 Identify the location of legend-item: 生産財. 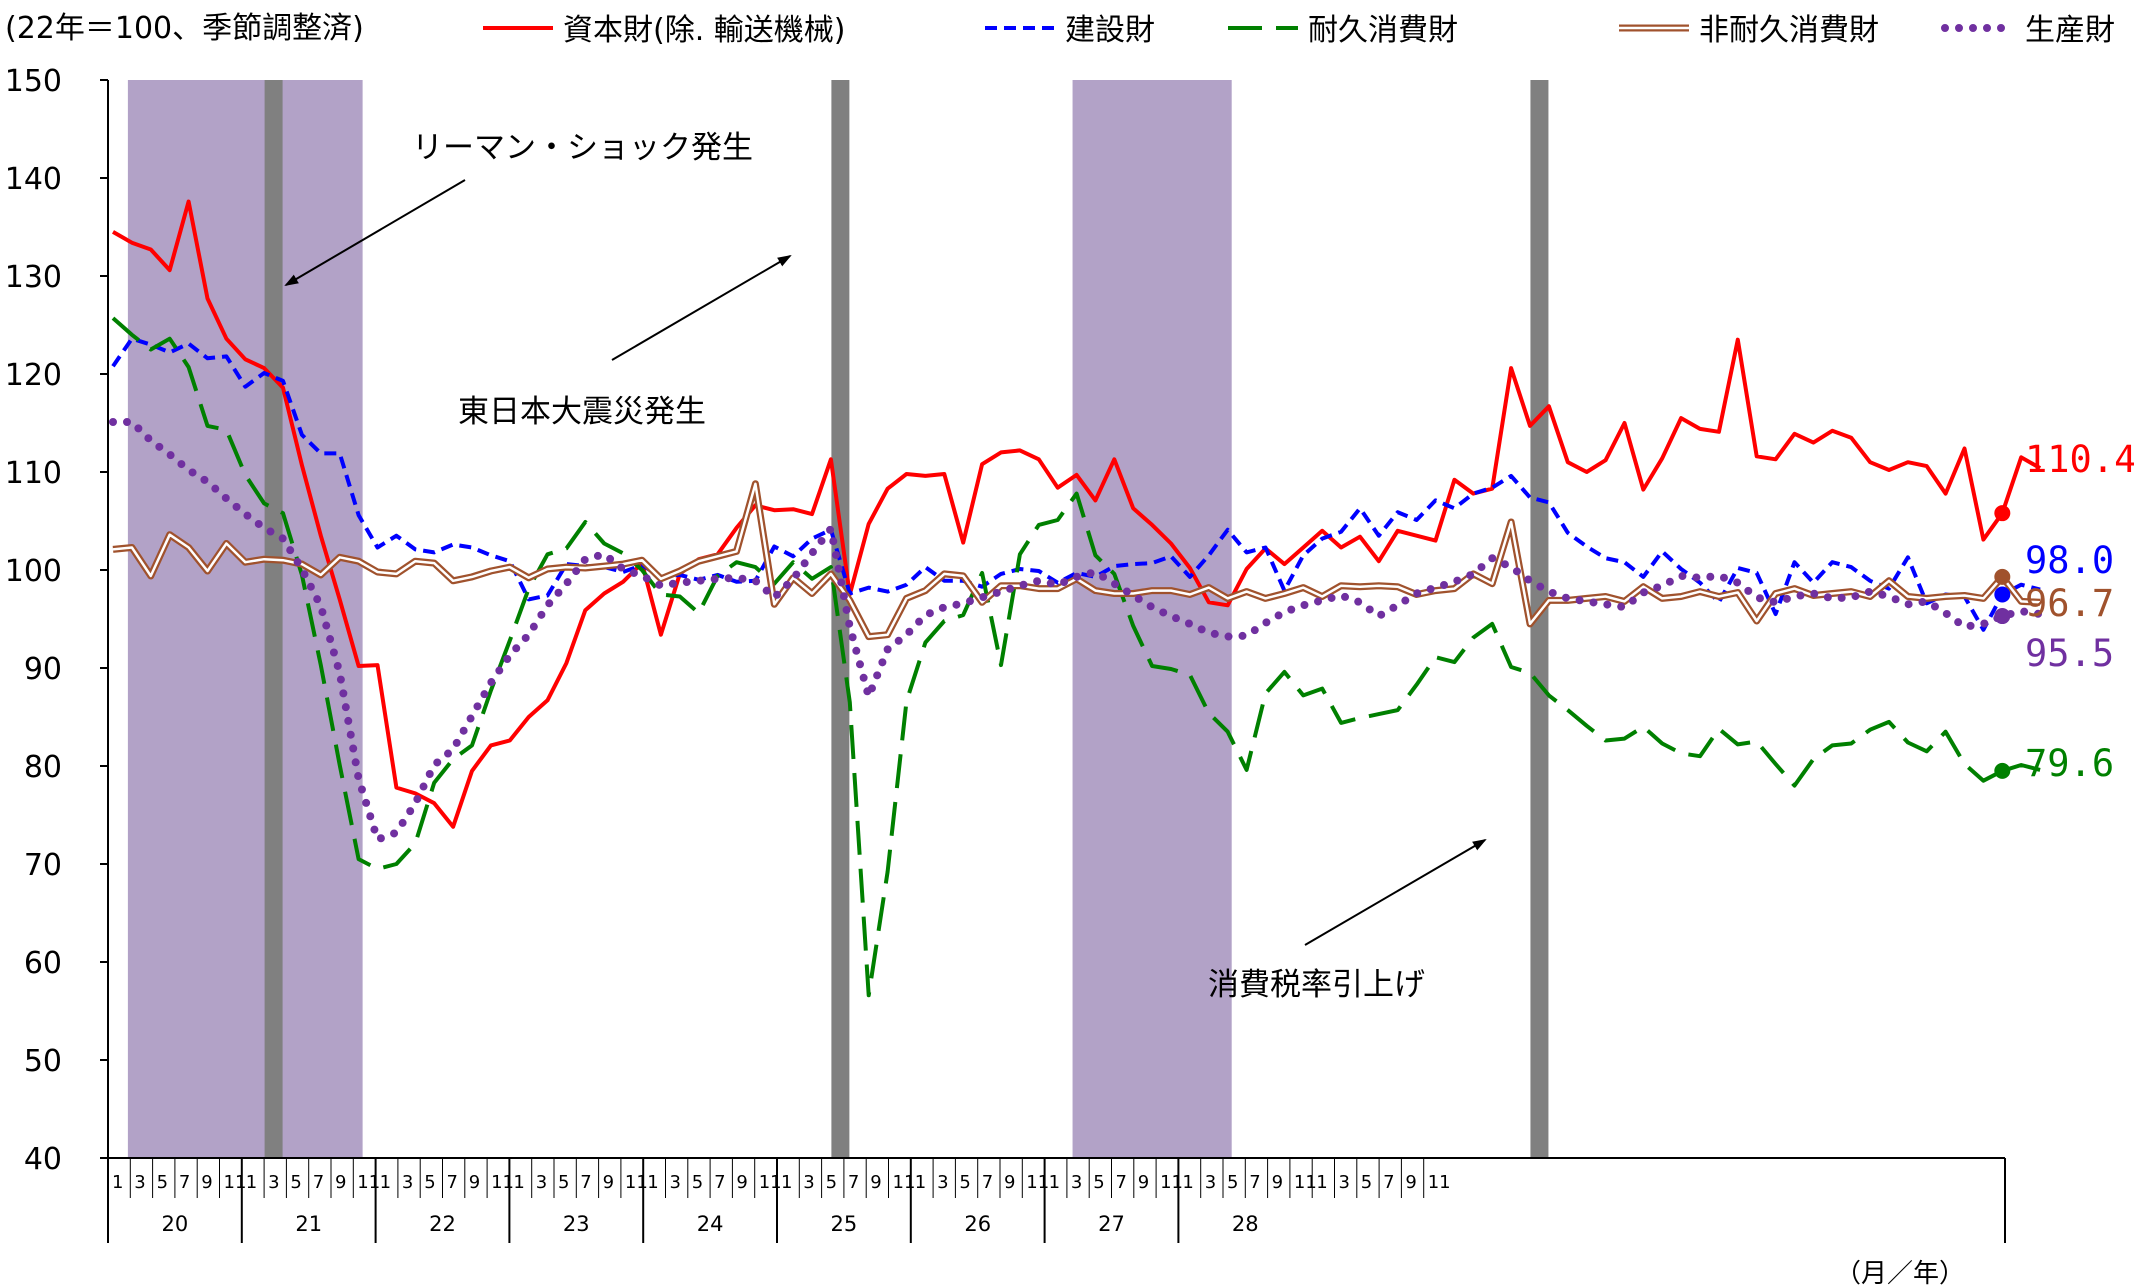
(2028, 30).